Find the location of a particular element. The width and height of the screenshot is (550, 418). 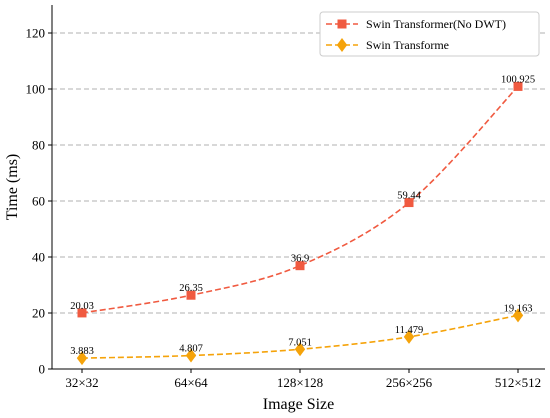

diamond-marker-icon is located at coordinates (342, 45).